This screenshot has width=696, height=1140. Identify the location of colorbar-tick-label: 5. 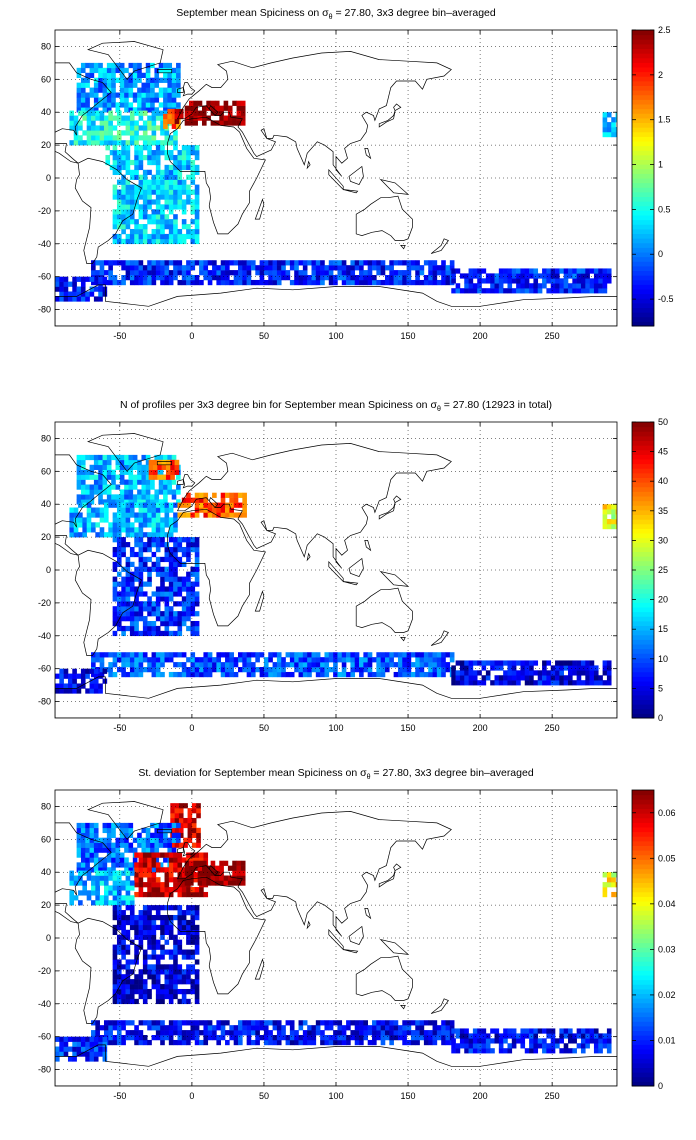
(660, 688).